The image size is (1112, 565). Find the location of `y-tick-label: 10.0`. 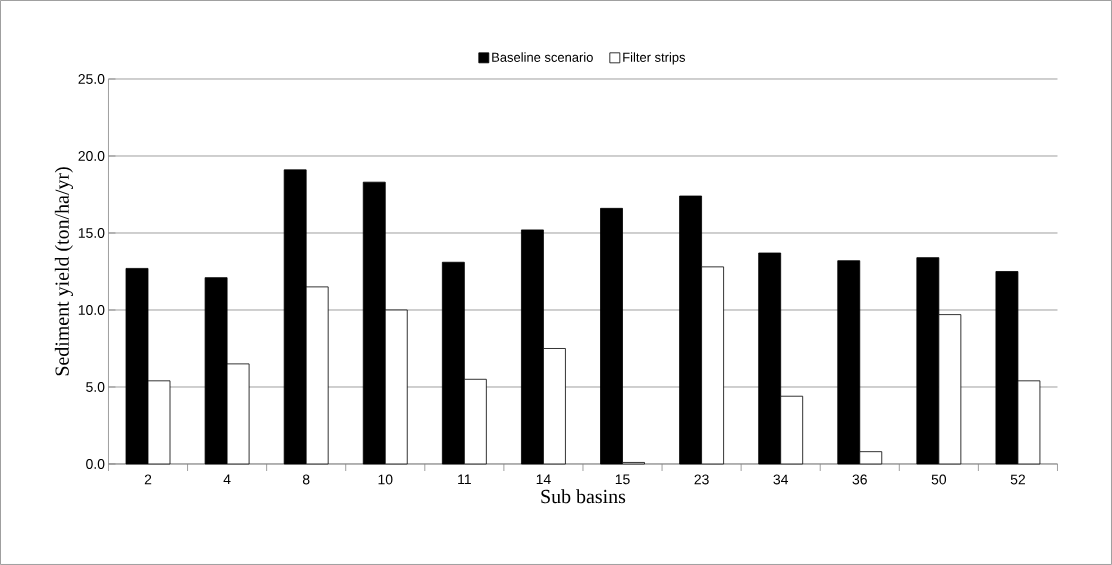

y-tick-label: 10.0 is located at coordinates (91, 310).